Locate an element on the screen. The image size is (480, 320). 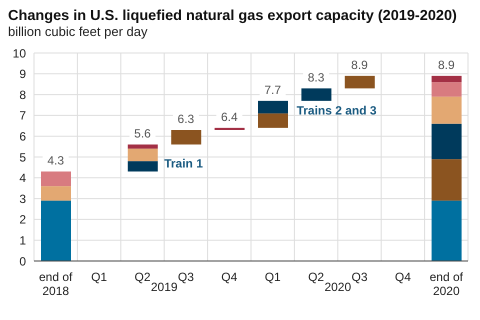
text: 2019 is located at coordinates (164, 287).